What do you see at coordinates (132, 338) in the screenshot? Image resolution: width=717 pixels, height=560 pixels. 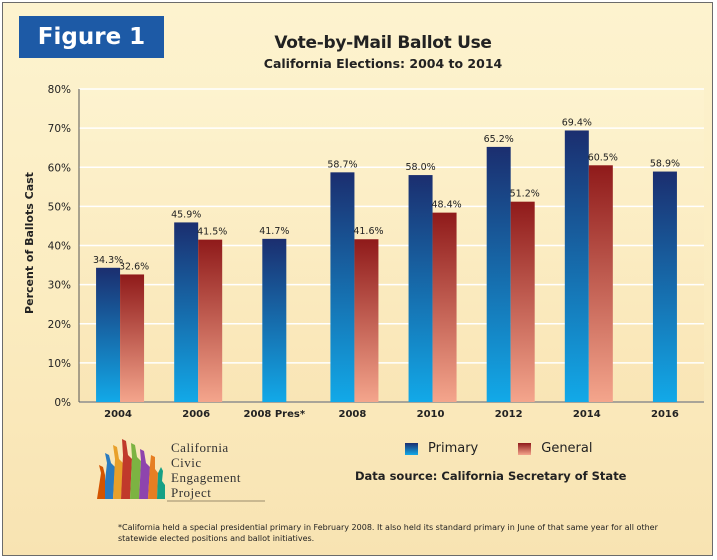 I see `bar-general-2004` at bounding box center [132, 338].